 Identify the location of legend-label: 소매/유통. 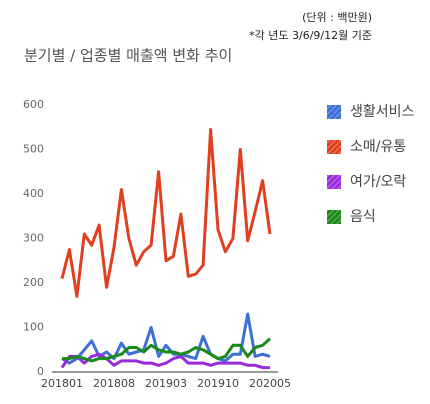
(378, 147).